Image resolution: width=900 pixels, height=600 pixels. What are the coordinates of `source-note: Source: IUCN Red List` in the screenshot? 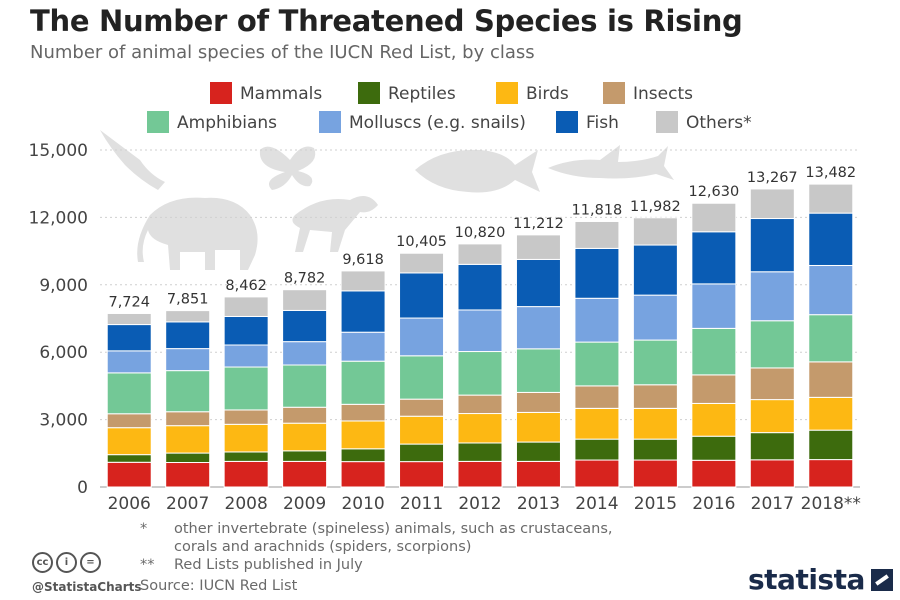 It's located at (219, 586).